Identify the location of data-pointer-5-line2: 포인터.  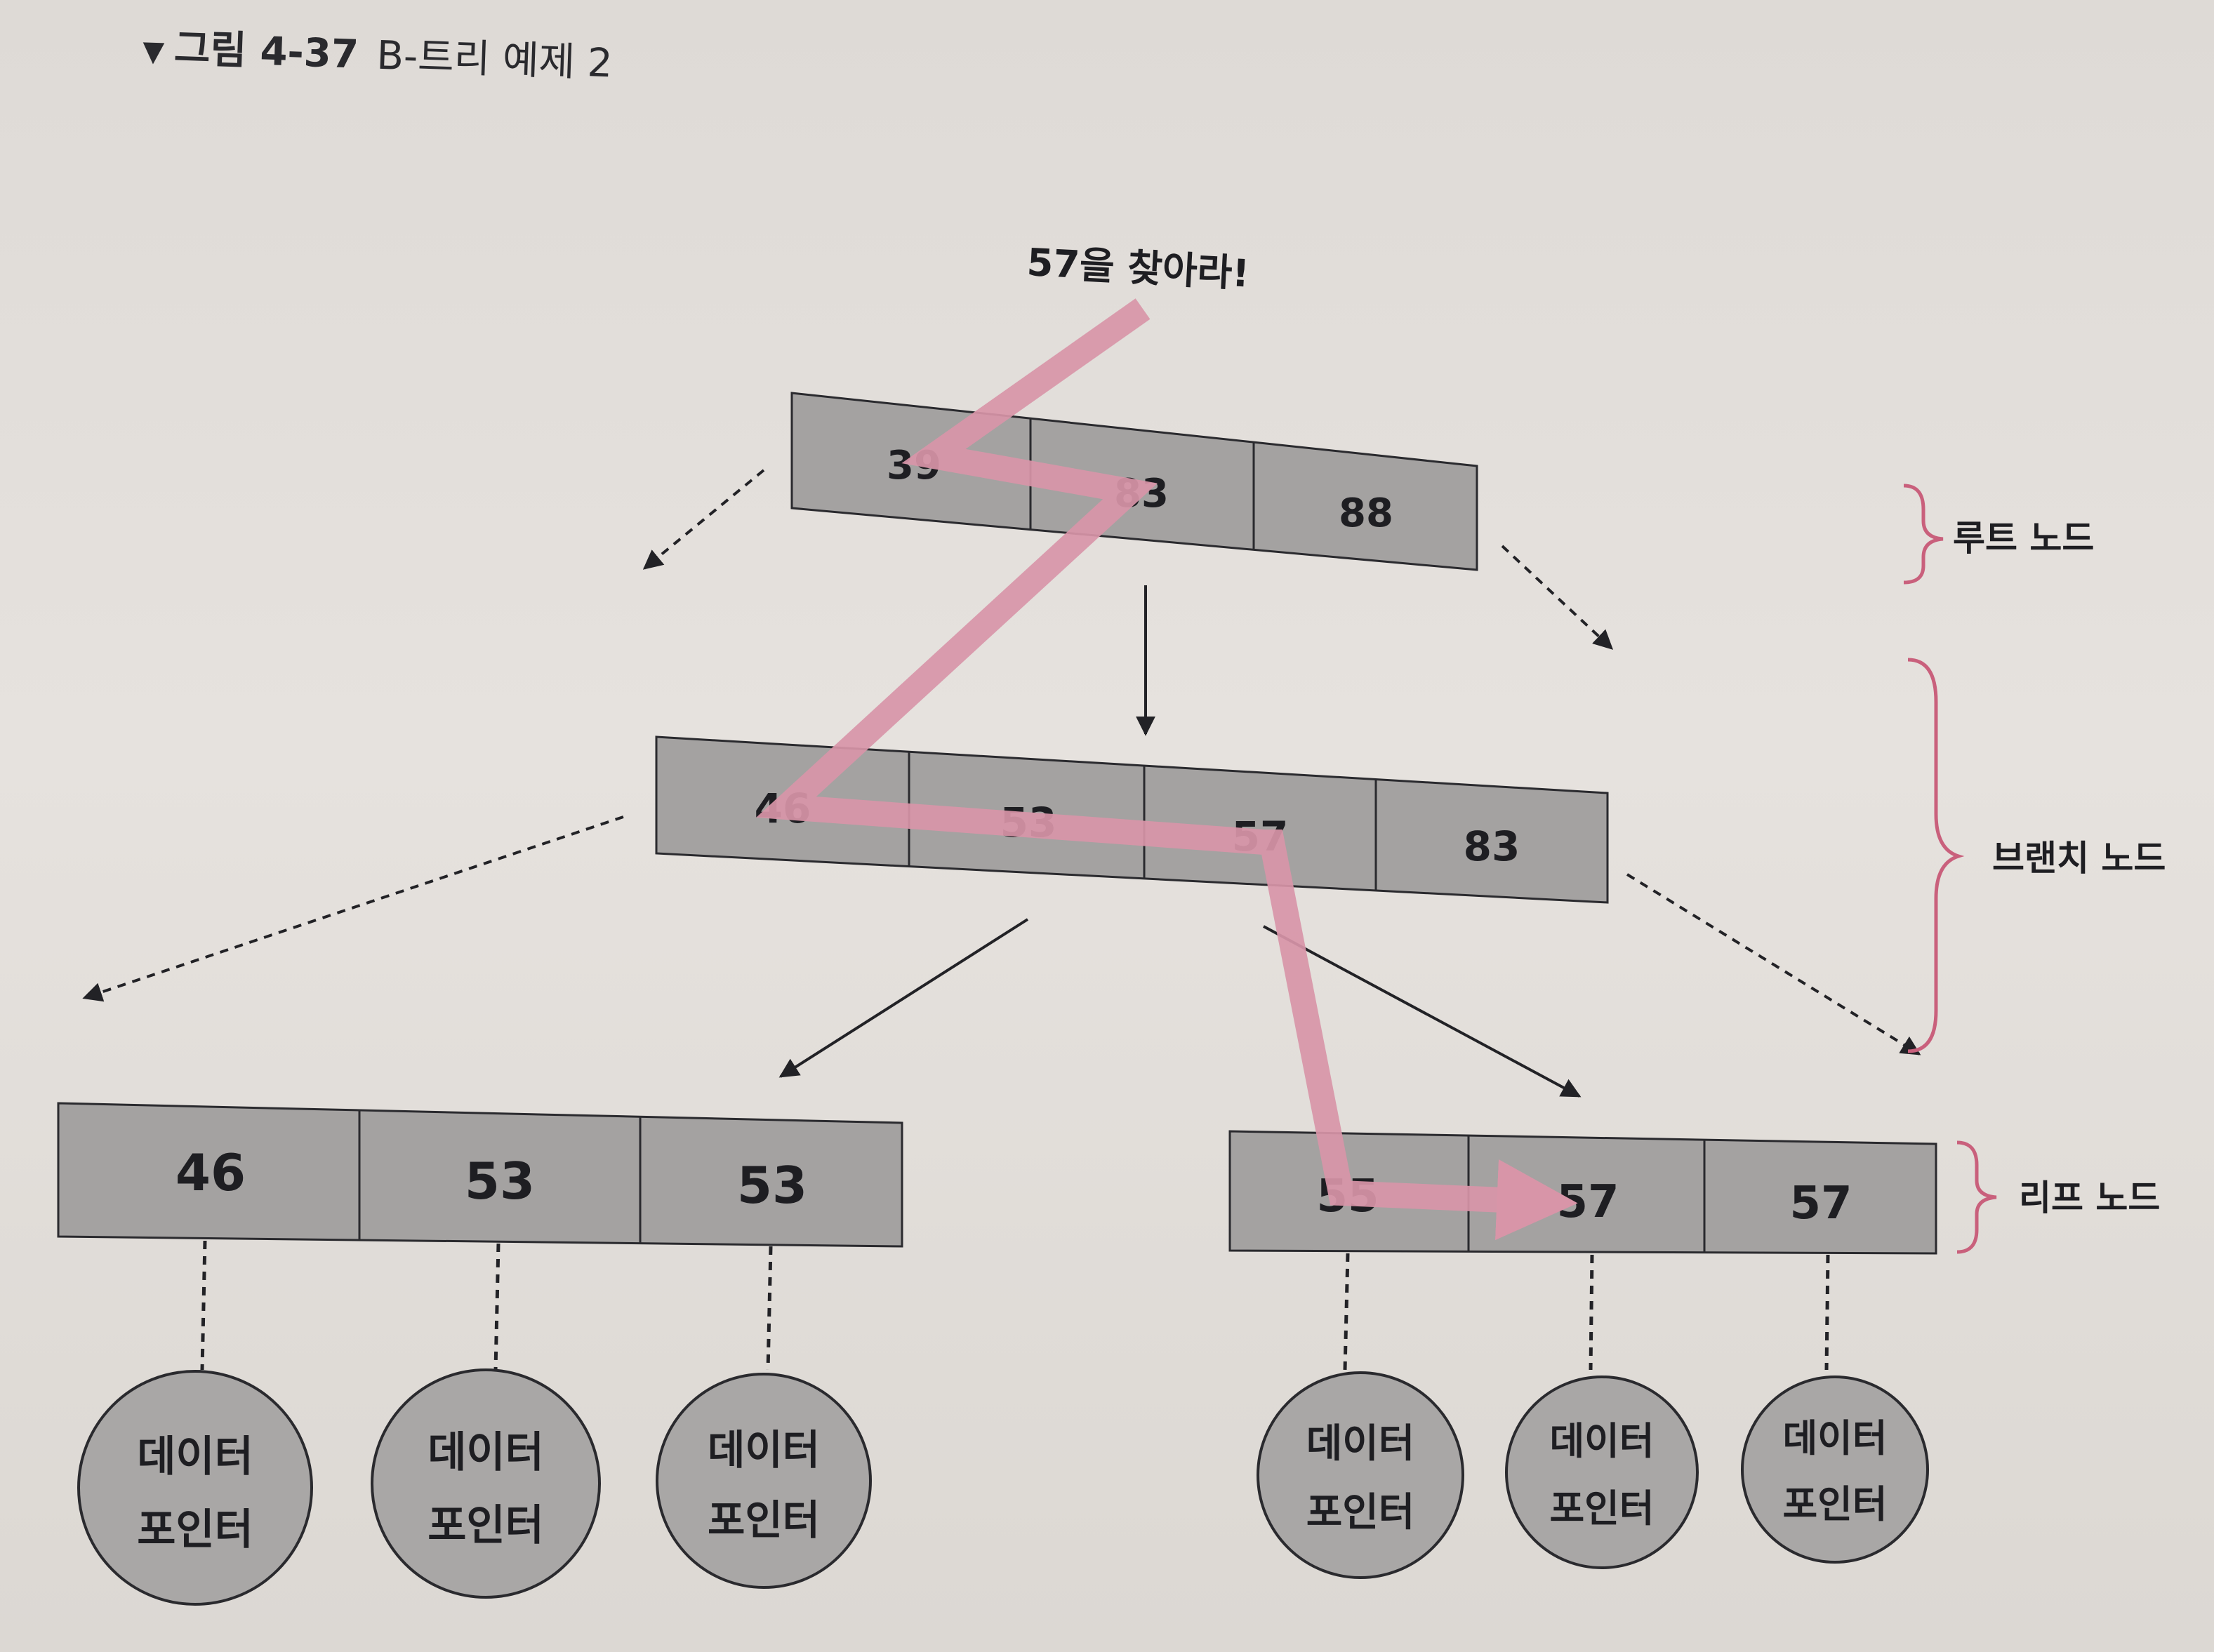
(1601, 1509).